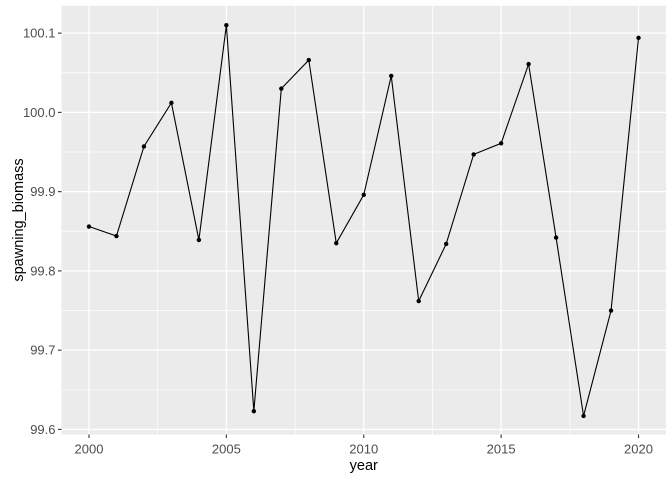 This screenshot has height=480, width=672. Describe the element at coordinates (638, 449) in the screenshot. I see `x-tick-label: 2020` at that location.